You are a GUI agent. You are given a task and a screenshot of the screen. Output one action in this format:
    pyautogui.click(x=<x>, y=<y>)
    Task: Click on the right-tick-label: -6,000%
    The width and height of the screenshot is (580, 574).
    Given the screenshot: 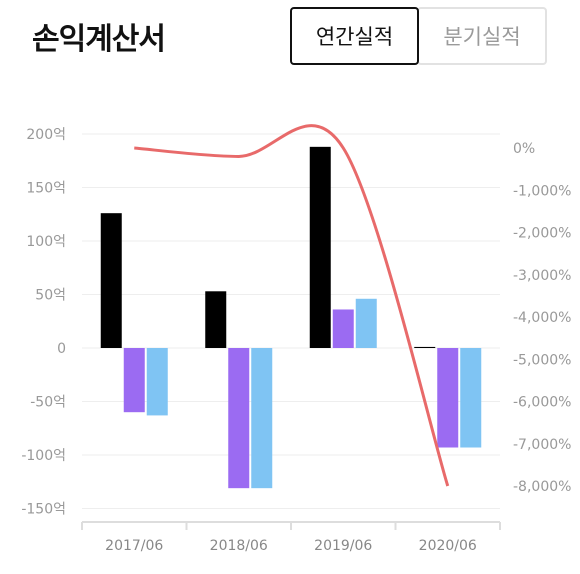 What is the action you would take?
    pyautogui.click(x=542, y=403)
    